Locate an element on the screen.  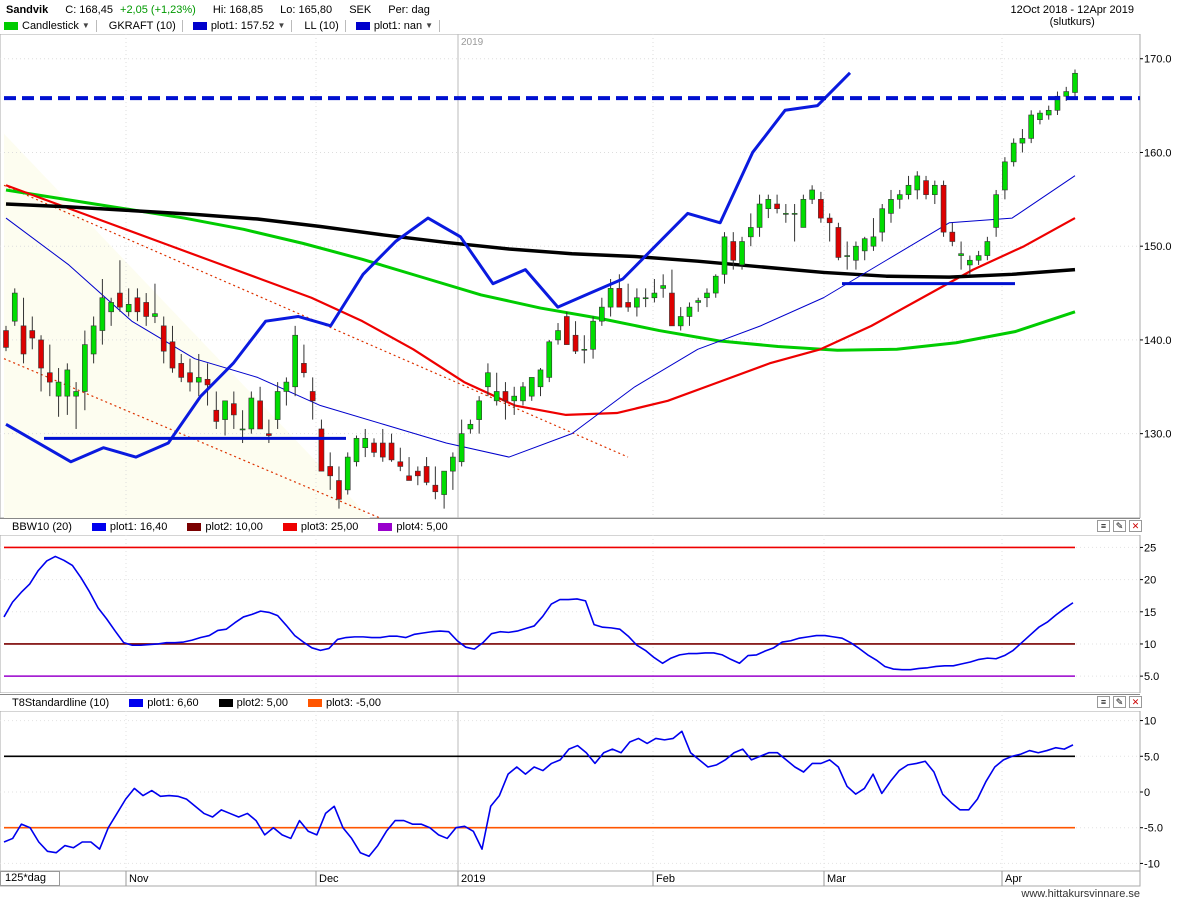
watermark-text: www.hittakursvinnare.se is located at coordinates (1080, 894).